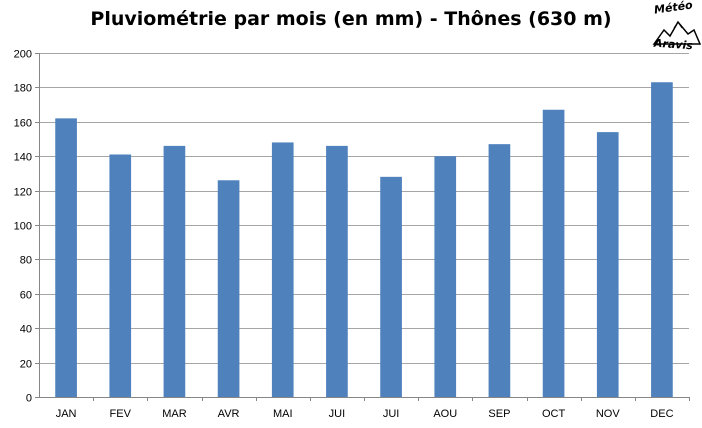 The height and width of the screenshot is (428, 702). Describe the element at coordinates (174, 414) in the screenshot. I see `x-tick-label: MAR` at that location.